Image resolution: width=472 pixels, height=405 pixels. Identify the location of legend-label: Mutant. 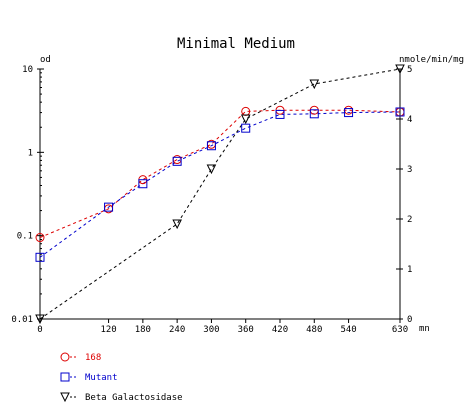
(101, 378).